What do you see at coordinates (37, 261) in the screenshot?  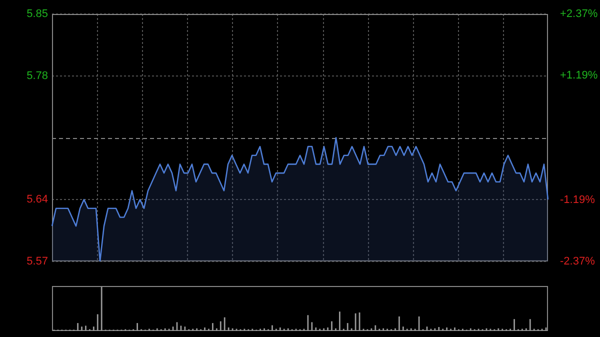 I see `y-tick-label: 5.57` at bounding box center [37, 261].